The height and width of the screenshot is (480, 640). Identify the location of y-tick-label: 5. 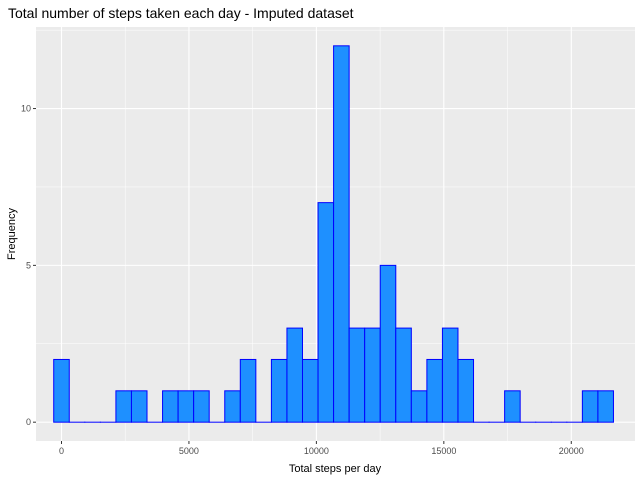
(28, 265).